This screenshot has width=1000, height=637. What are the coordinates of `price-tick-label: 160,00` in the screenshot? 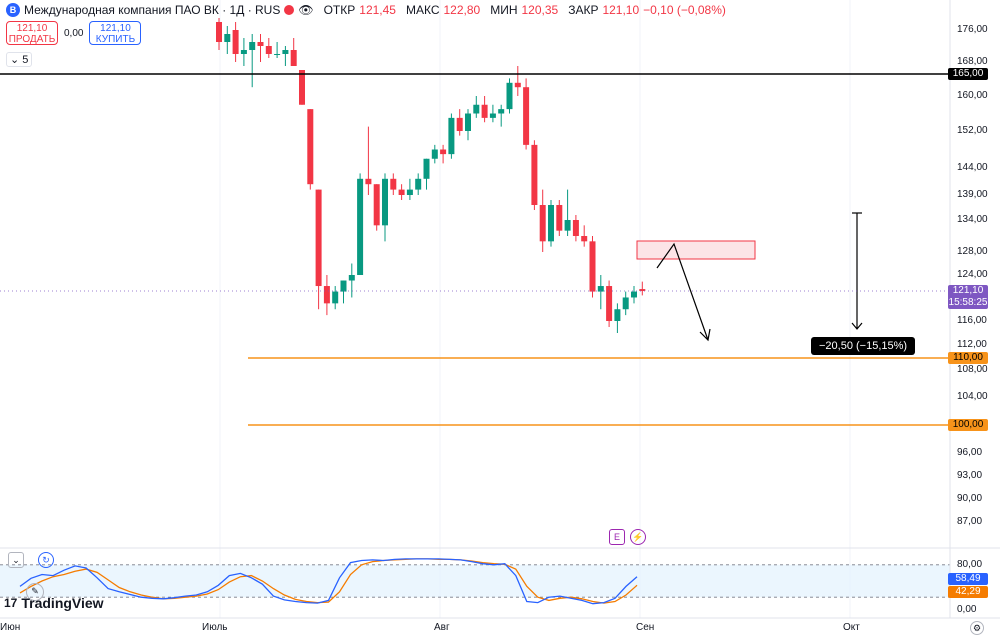 It's located at (972, 95).